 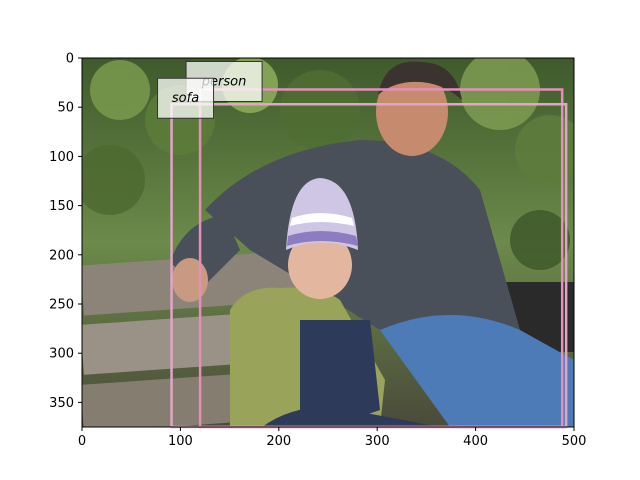 What do you see at coordinates (70, 59) in the screenshot?
I see `y-tick-label: 0` at bounding box center [70, 59].